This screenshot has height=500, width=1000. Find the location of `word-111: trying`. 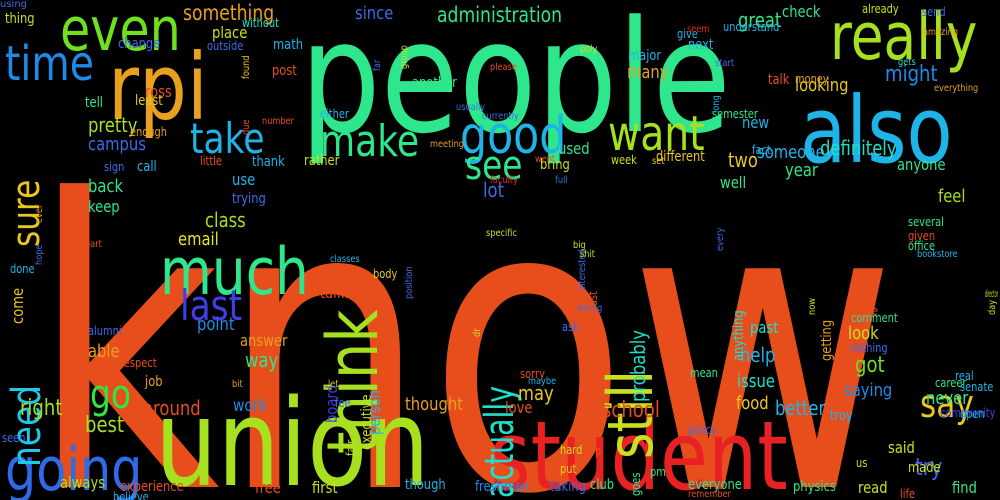

word-111: trying is located at coordinates (249, 199).